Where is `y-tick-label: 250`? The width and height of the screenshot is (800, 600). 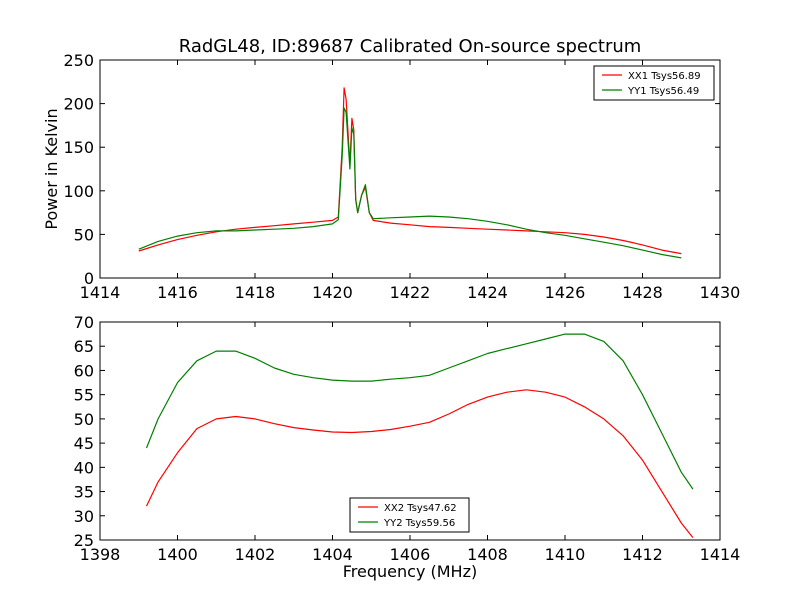
y-tick-label: 250 is located at coordinates (78, 60).